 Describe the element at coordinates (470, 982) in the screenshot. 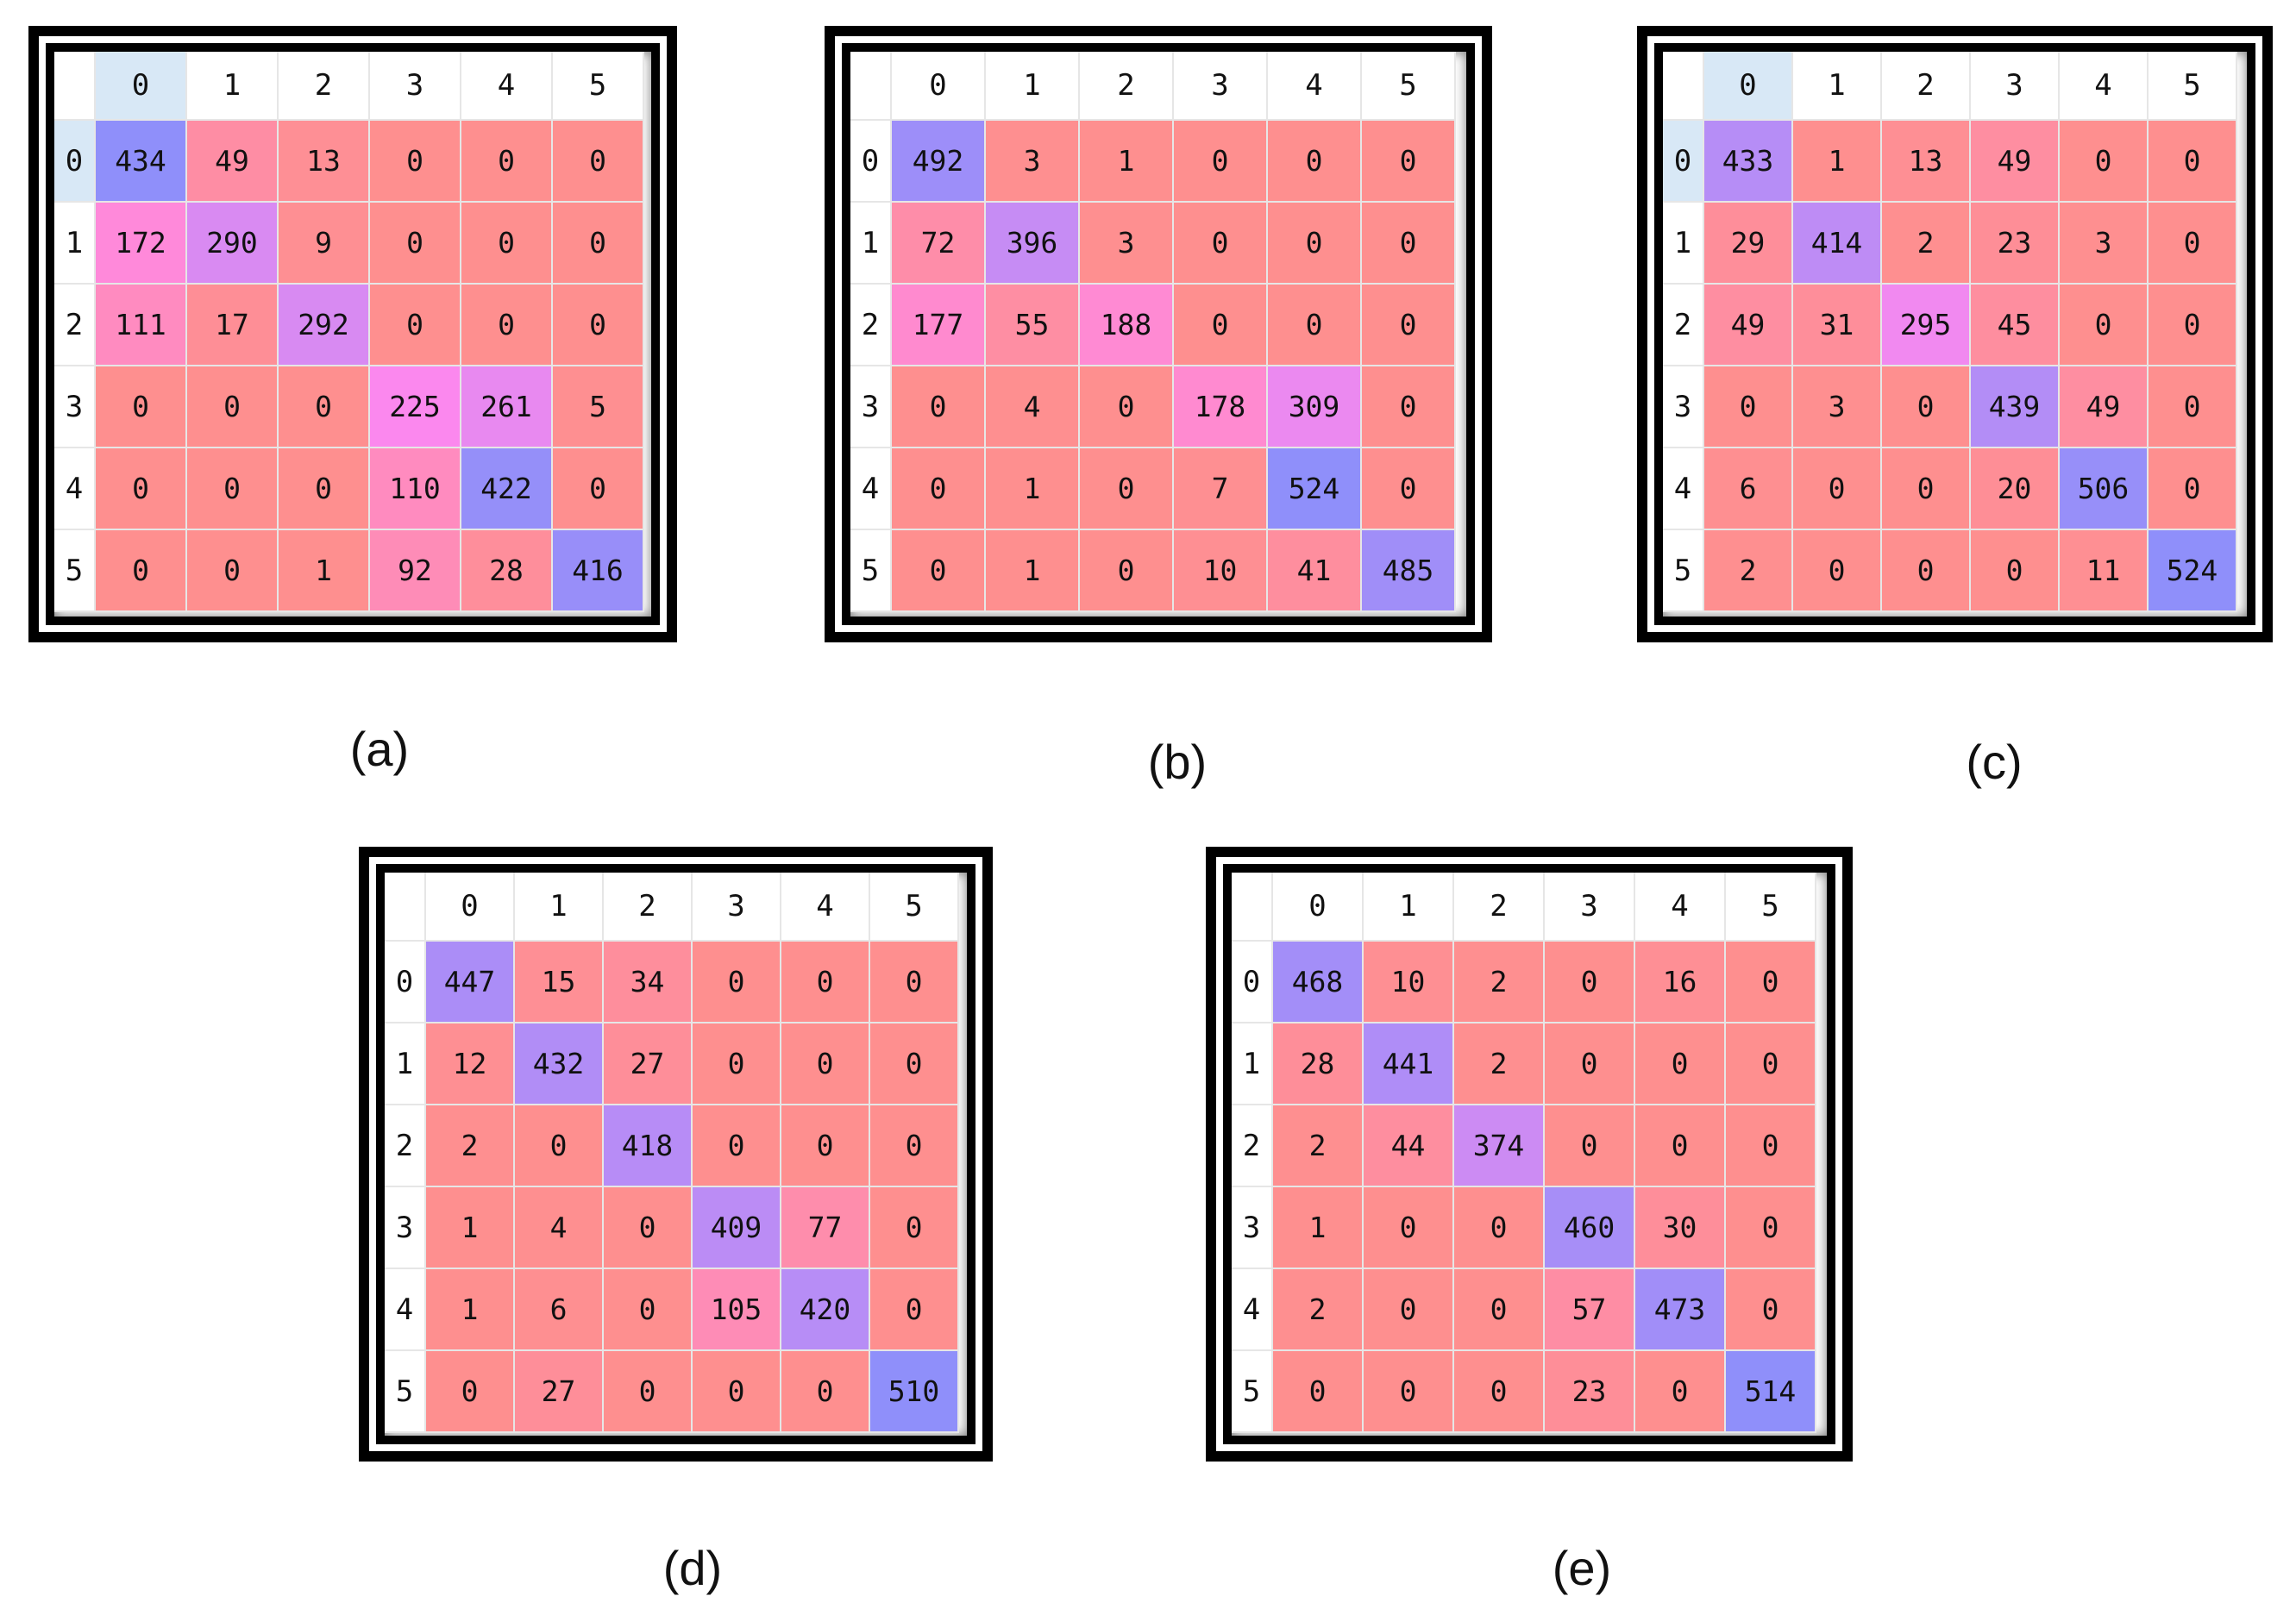

I see `matrix-cell: 447` at that location.